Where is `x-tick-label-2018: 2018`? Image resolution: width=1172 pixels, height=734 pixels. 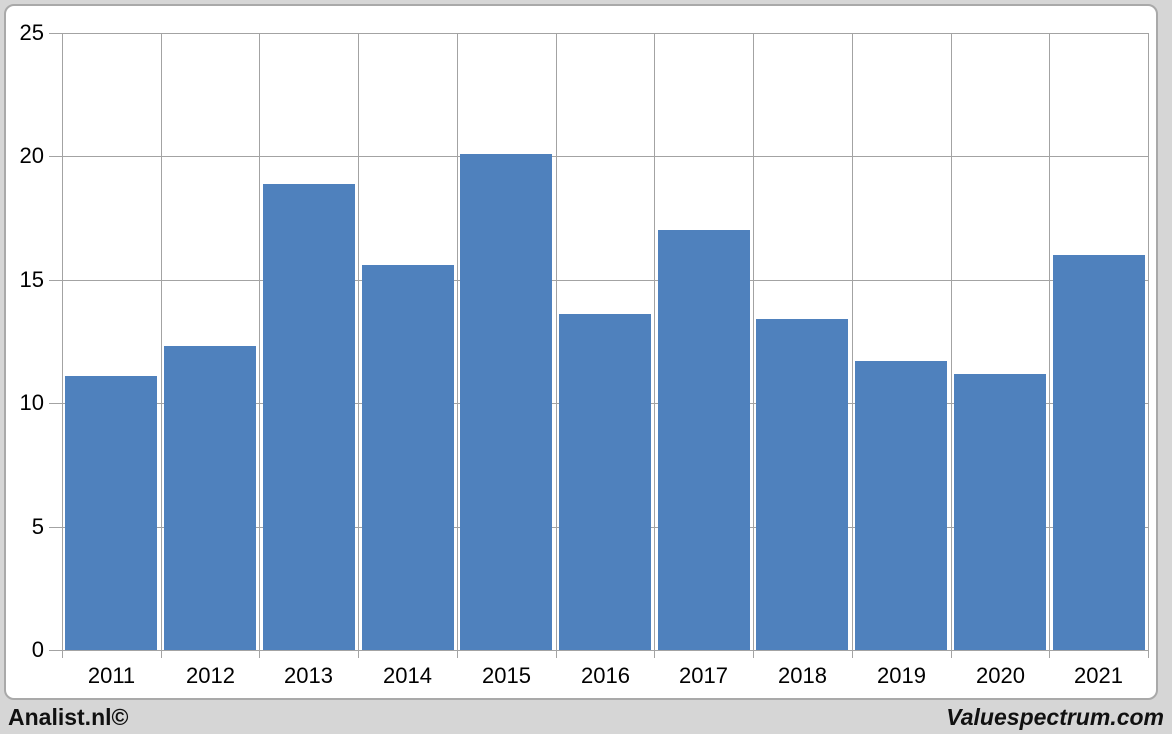
x-tick-label-2018: 2018 is located at coordinates (802, 675).